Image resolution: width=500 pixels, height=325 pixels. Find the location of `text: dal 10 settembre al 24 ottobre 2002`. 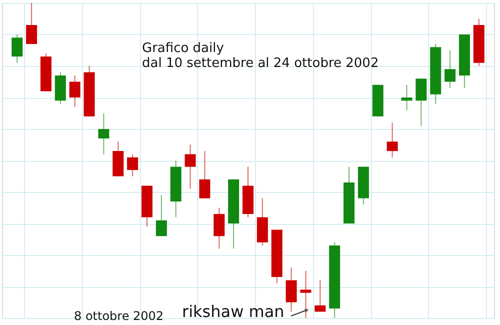

text: dal 10 settembre al 24 ottobre 2002 is located at coordinates (260, 63).